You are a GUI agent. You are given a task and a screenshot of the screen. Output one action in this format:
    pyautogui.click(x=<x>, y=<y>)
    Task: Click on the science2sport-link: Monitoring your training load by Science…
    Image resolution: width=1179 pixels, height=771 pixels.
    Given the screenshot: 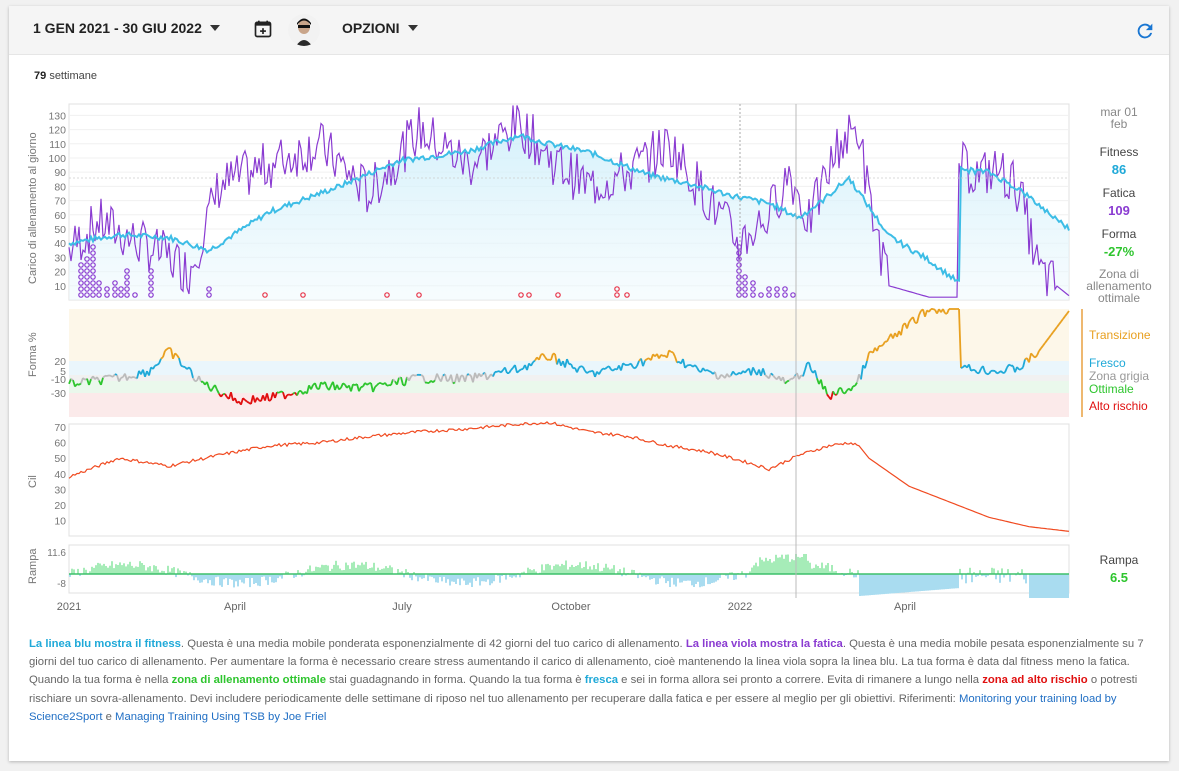 What is the action you would take?
    pyautogui.click(x=573, y=707)
    